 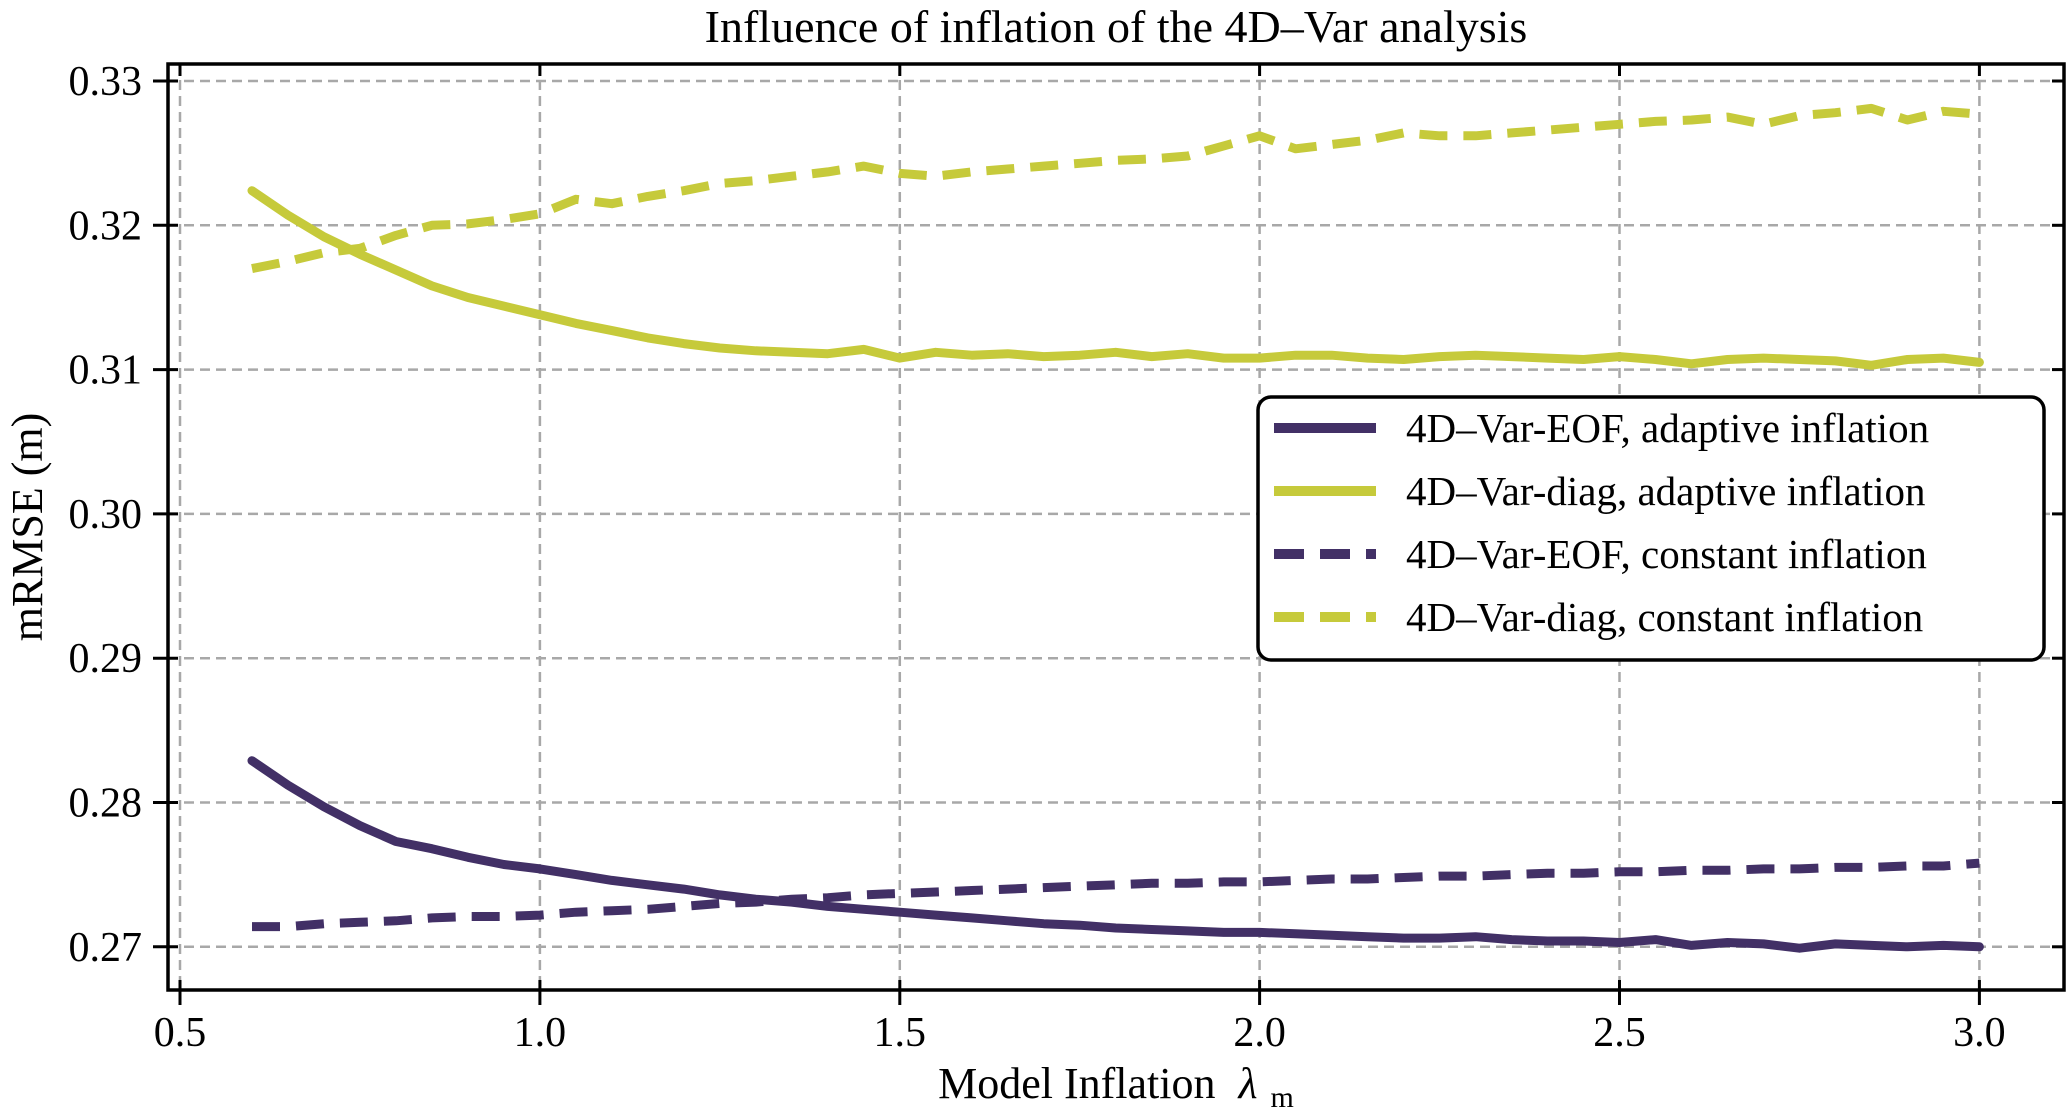 I want to click on y-tick-label: 0.33, so click(x=106, y=82).